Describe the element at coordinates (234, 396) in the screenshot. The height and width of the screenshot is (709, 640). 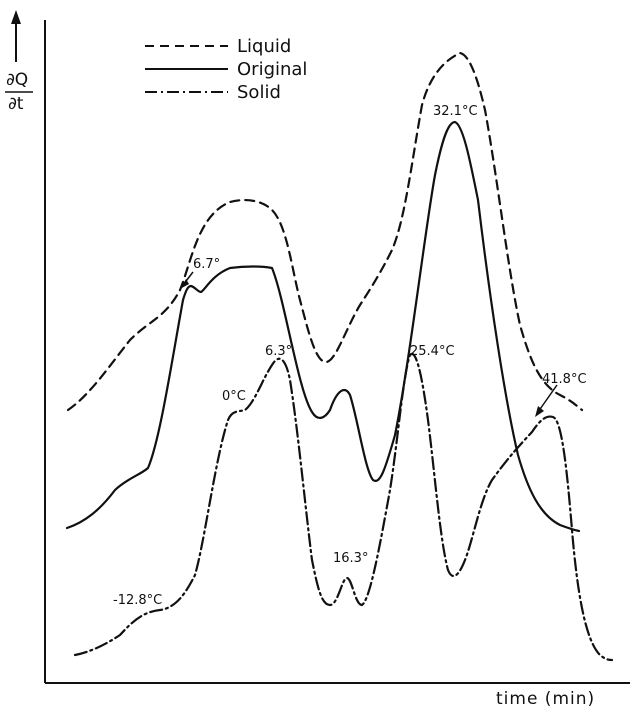
I see `annotation-0c: 0°C` at that location.